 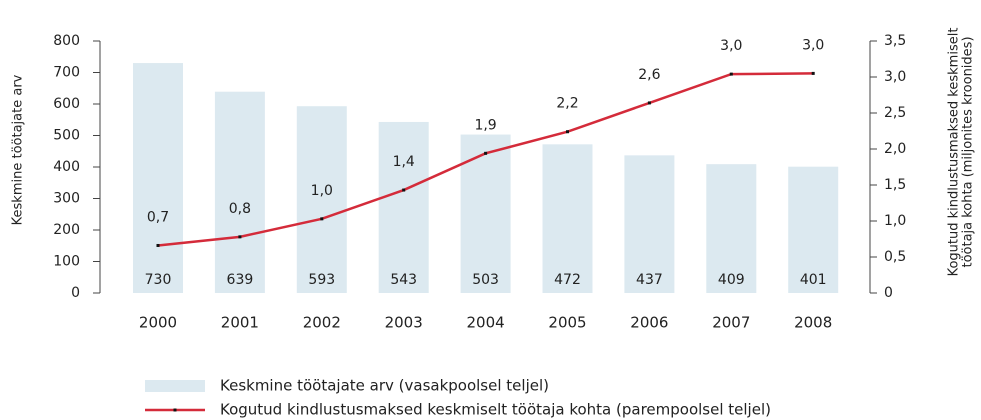 What do you see at coordinates (66, 199) in the screenshot?
I see `y-tick-label: 300` at bounding box center [66, 199].